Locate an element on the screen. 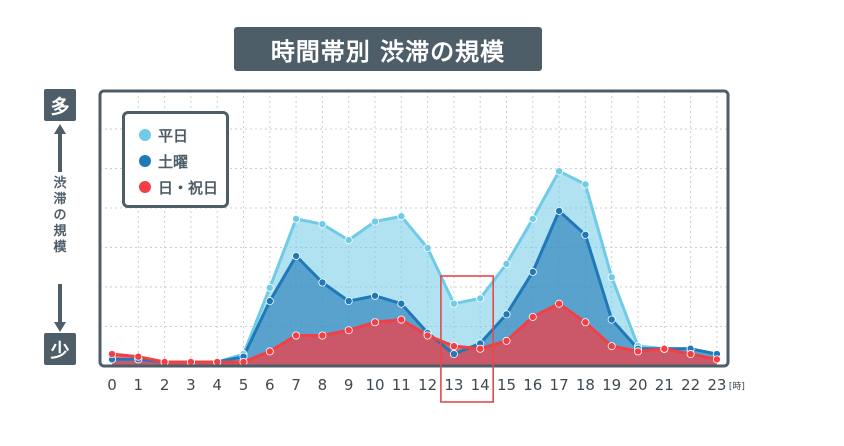  x-tick-label: 1 is located at coordinates (139, 385).